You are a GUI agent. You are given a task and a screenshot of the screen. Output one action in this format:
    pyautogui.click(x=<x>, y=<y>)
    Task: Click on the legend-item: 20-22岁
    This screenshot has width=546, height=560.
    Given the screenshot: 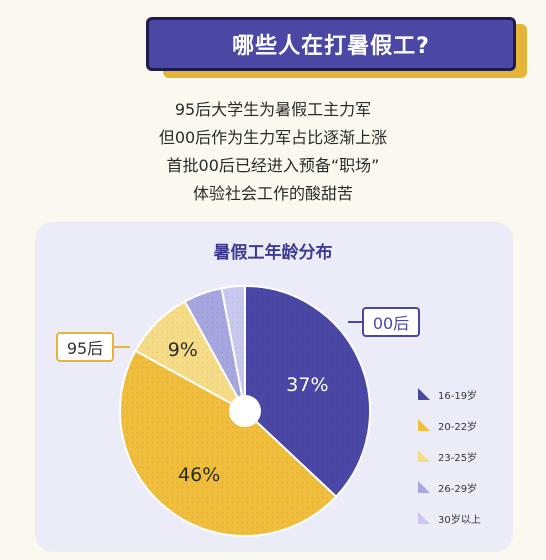 What is the action you would take?
    pyautogui.click(x=449, y=425)
    